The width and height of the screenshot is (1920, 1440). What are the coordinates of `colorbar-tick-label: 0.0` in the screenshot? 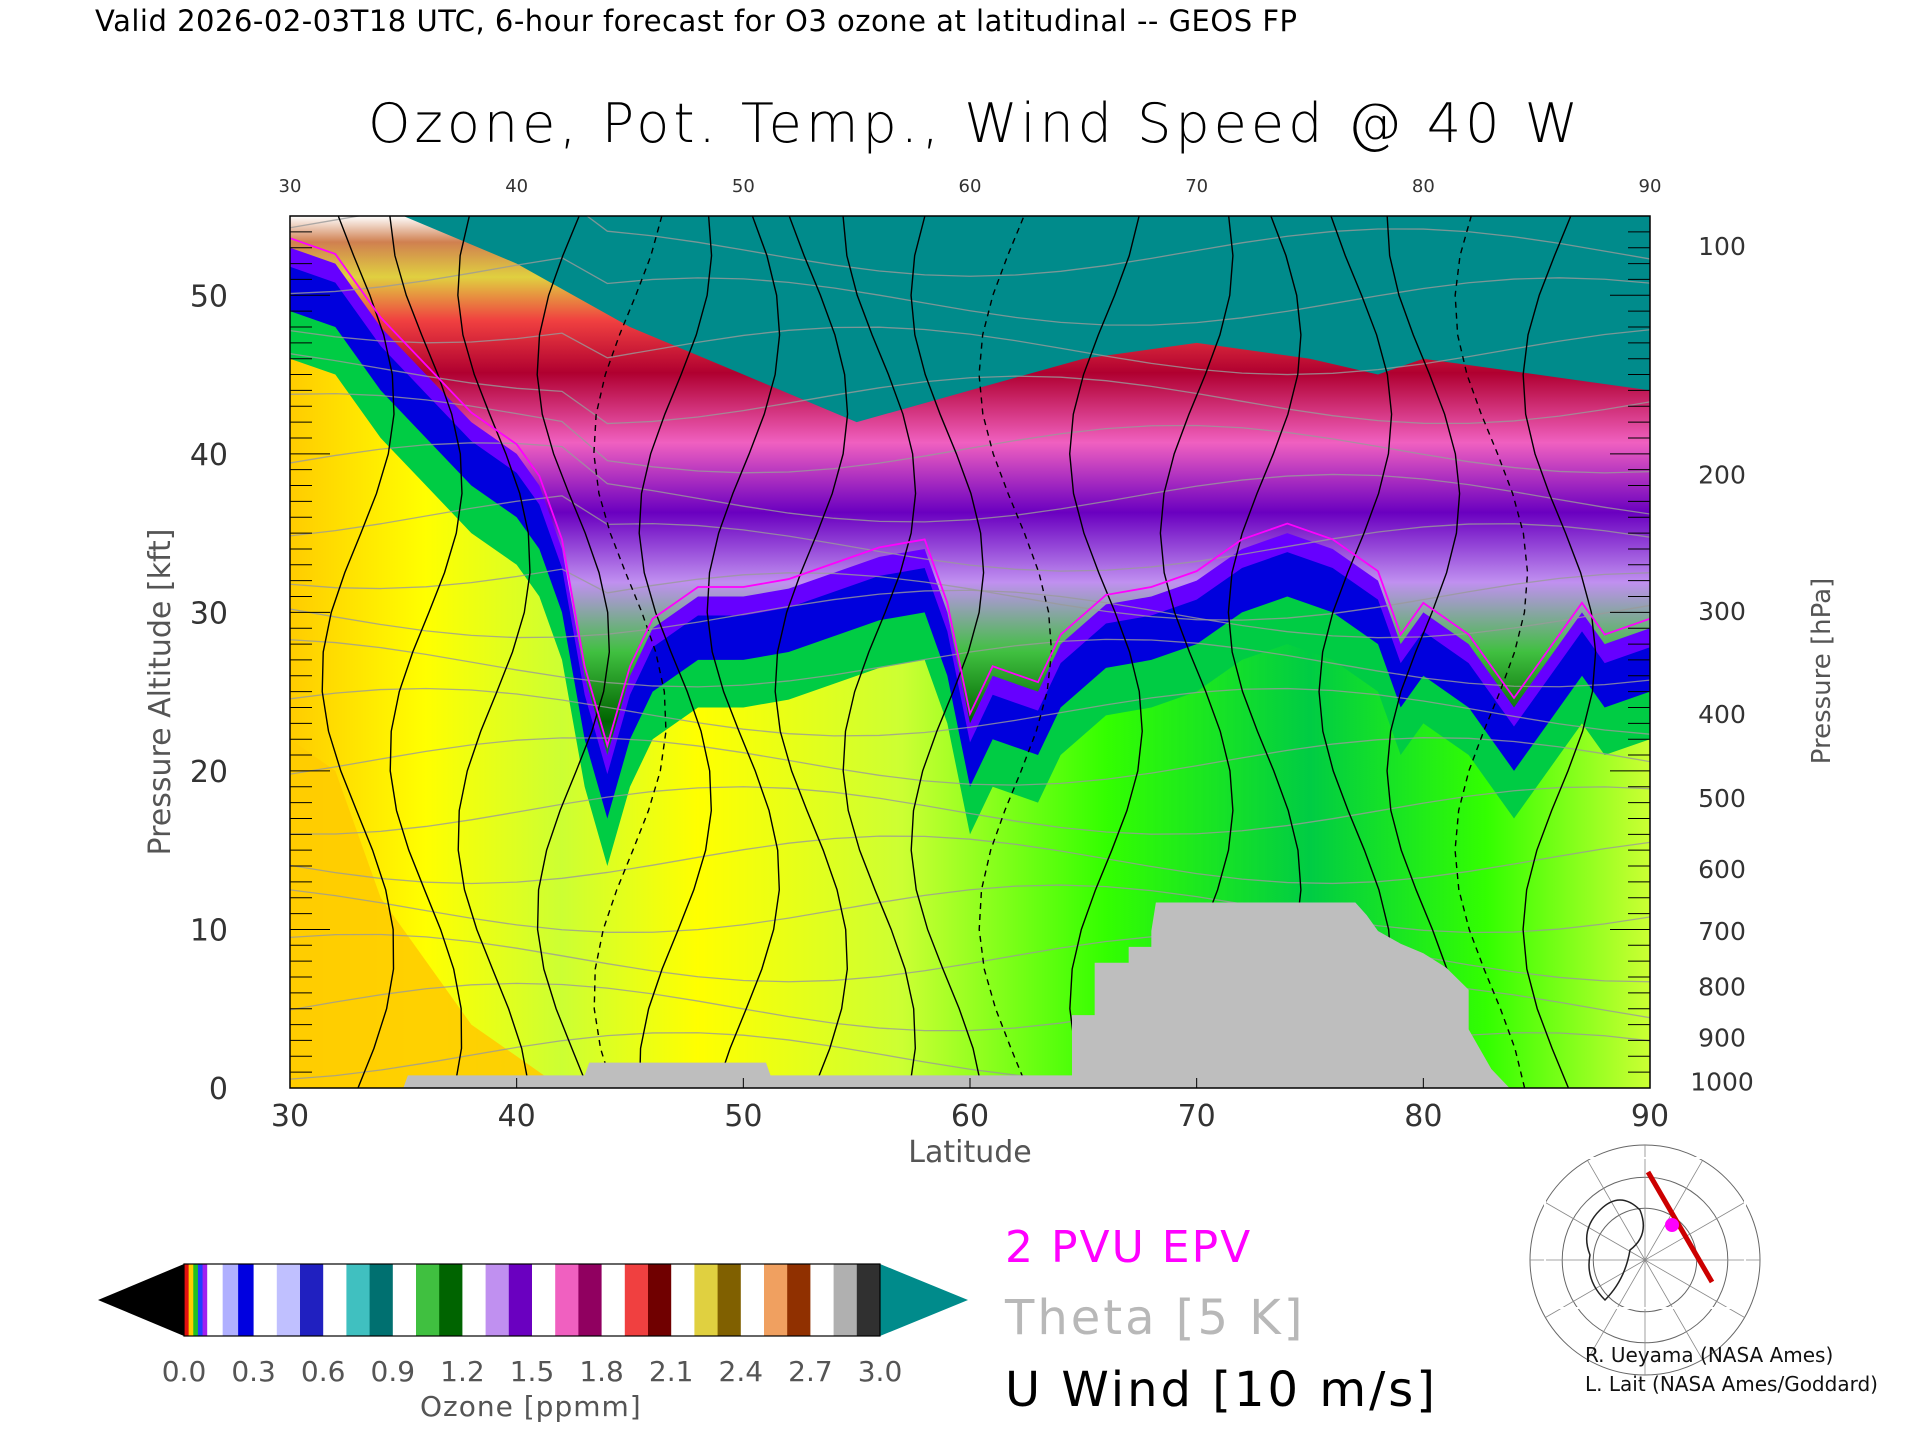 It's located at (184, 1371).